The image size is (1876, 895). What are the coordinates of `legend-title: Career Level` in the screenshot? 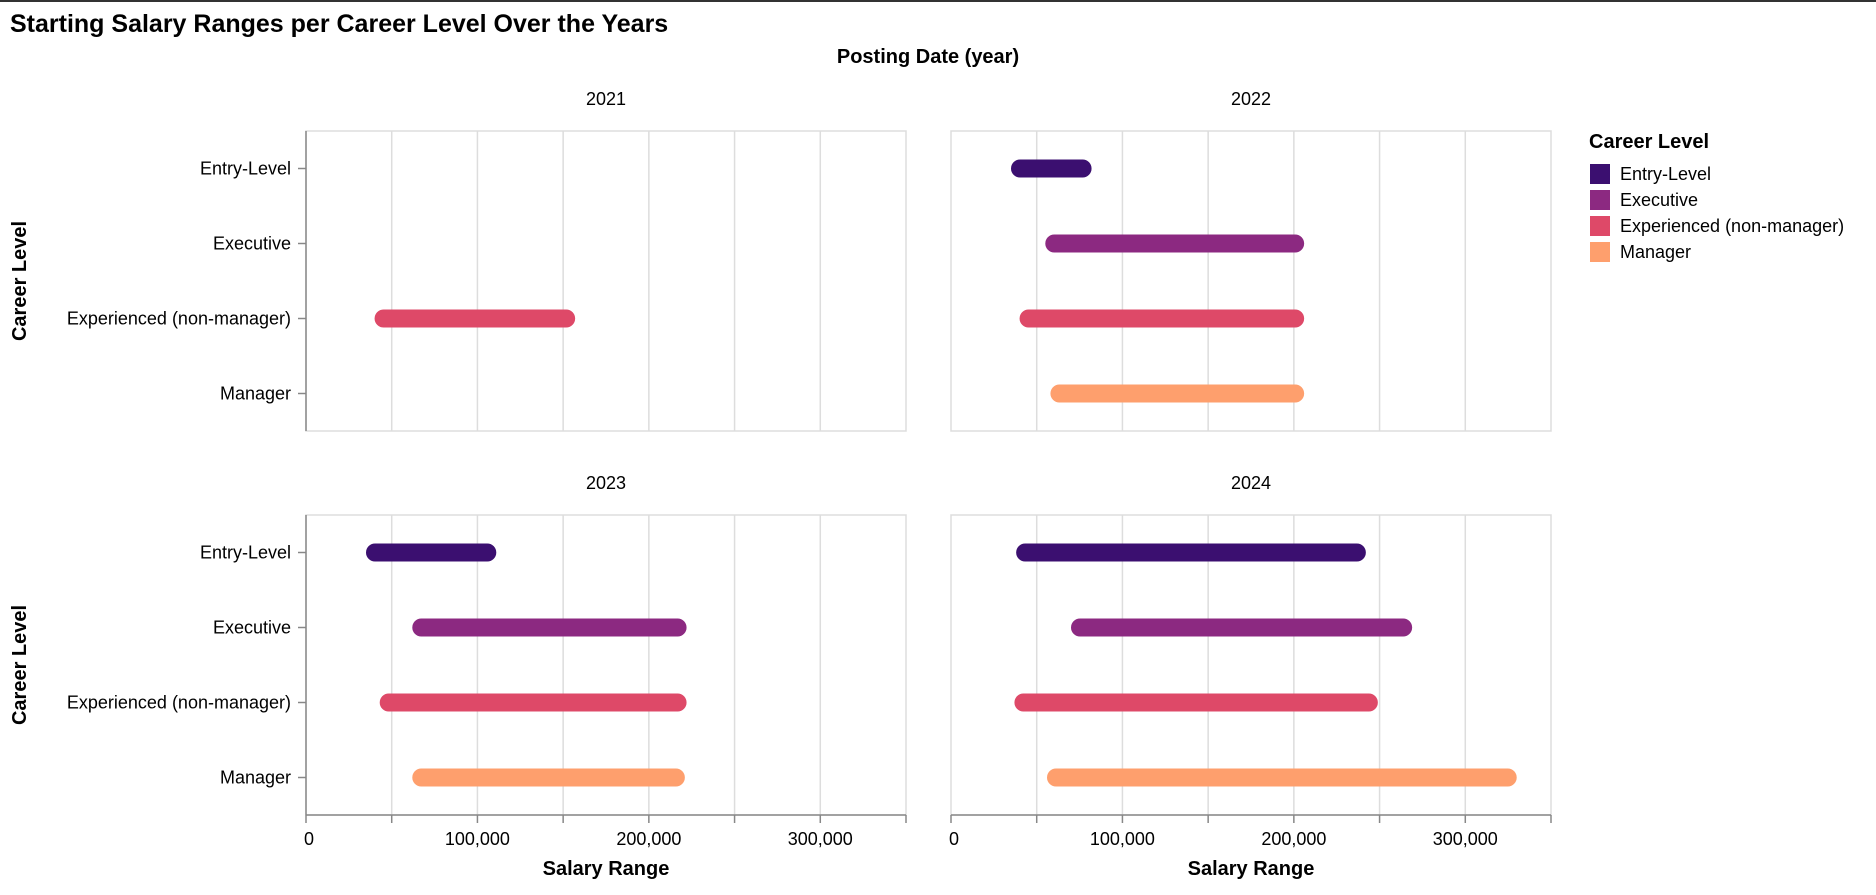 It's located at (1649, 142).